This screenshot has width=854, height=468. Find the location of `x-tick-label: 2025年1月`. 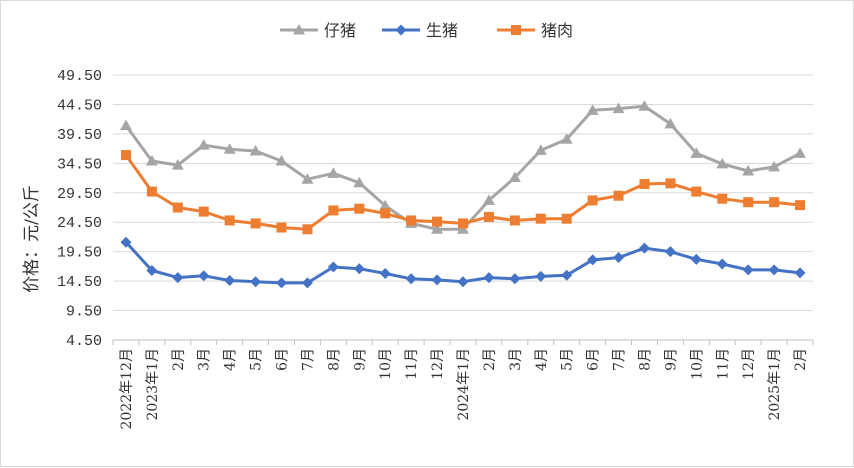

x-tick-label: 2025年1月 is located at coordinates (775, 384).